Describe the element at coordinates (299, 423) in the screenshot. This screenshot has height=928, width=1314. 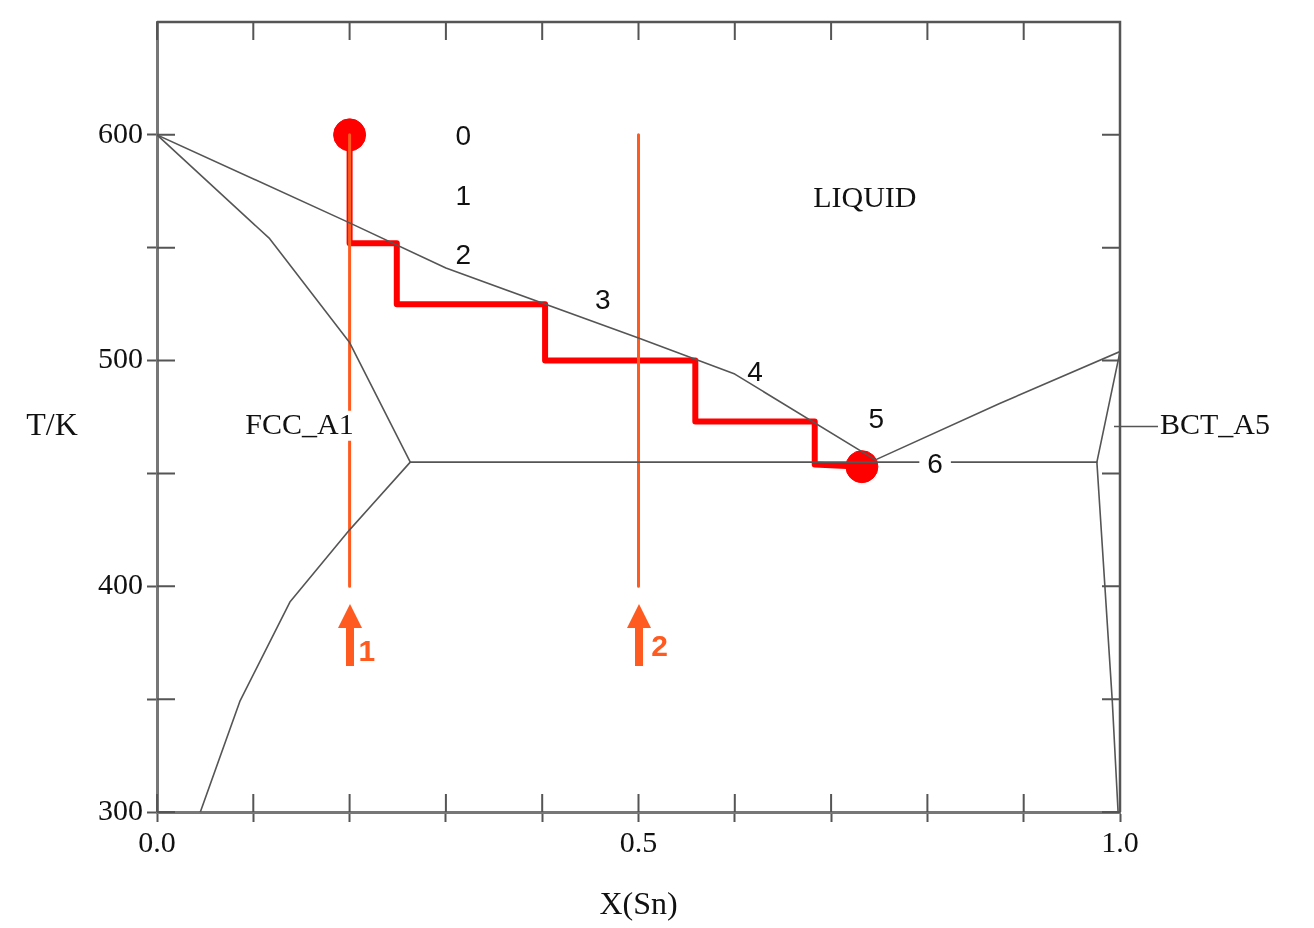
I see `annotation: FCC_A1` at that location.